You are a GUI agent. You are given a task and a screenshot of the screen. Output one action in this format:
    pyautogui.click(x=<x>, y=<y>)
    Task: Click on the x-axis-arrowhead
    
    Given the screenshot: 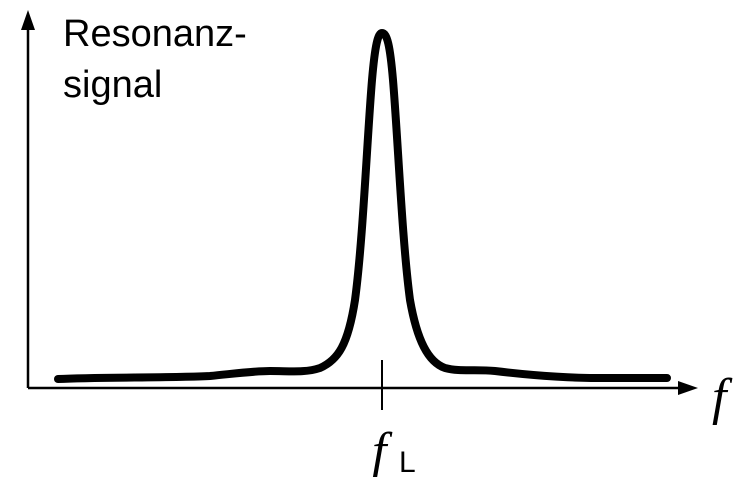 What is the action you would take?
    pyautogui.click(x=688, y=388)
    